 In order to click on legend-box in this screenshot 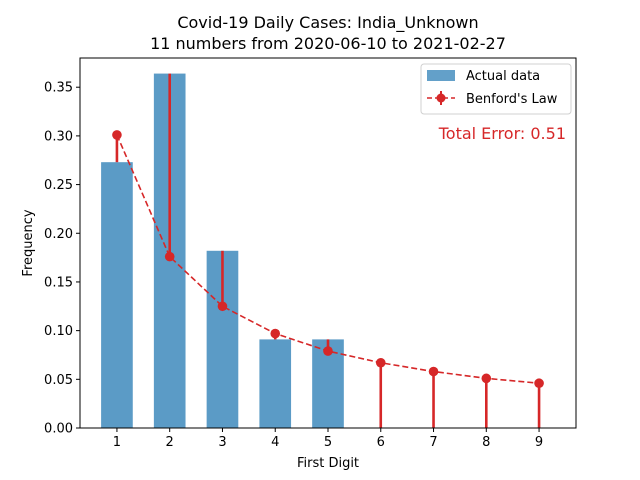, I will do `click(496, 89)`.